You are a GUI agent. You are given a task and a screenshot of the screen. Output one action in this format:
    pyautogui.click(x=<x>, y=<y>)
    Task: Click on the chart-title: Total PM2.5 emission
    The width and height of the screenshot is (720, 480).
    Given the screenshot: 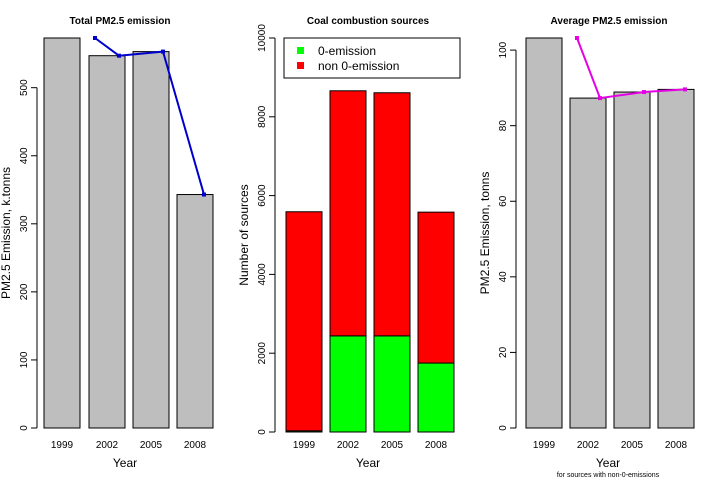 What is the action you would take?
    pyautogui.click(x=120, y=21)
    